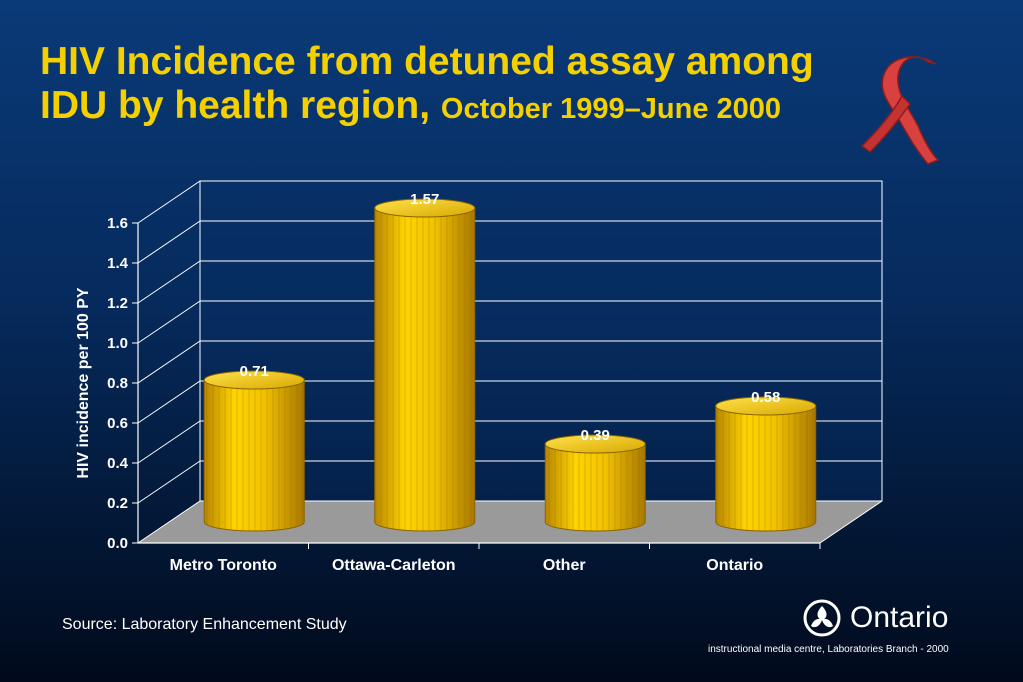 This screenshot has height=682, width=1023. What do you see at coordinates (117, 423) in the screenshot?
I see `y-tick-label: 0.6` at bounding box center [117, 423].